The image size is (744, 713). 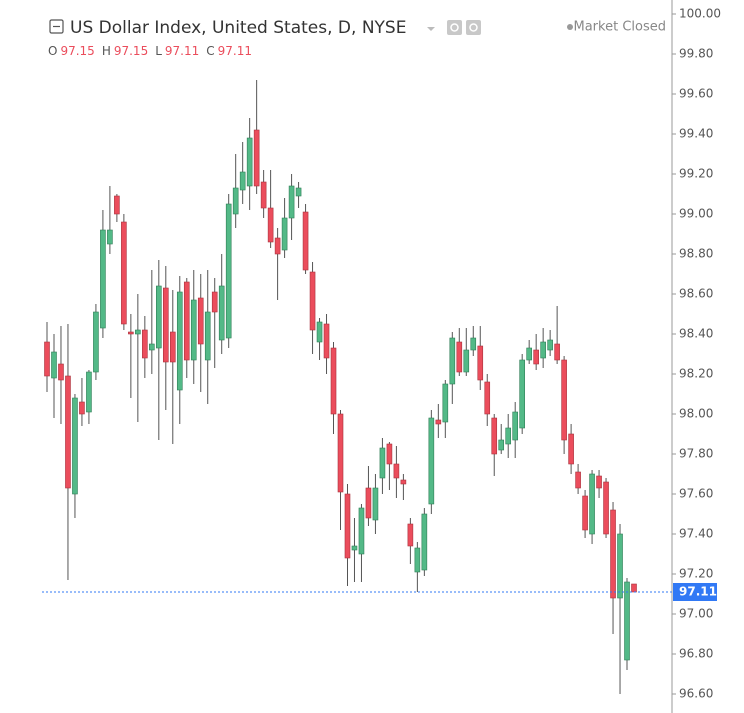 What do you see at coordinates (696, 254) in the screenshot?
I see `y-tick-label: 98.80` at bounding box center [696, 254].